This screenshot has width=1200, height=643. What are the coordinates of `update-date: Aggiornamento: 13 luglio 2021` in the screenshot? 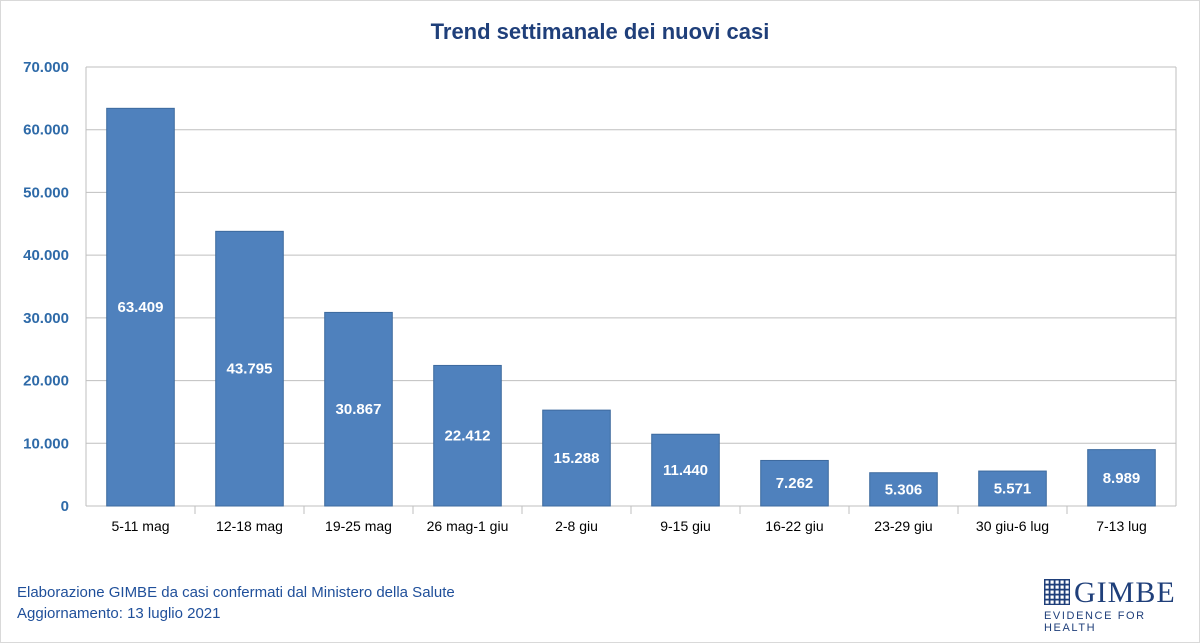 It's located at (119, 613).